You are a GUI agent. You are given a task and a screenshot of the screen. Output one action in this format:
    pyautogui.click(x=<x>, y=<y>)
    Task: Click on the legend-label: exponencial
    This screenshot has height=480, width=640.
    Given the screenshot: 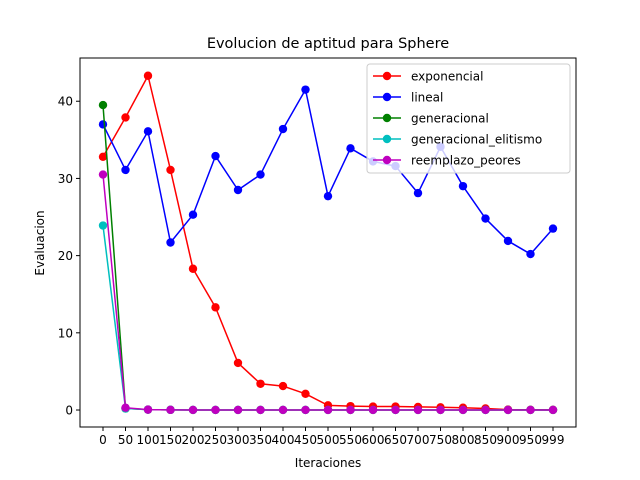 What is the action you would take?
    pyautogui.click(x=447, y=77)
    